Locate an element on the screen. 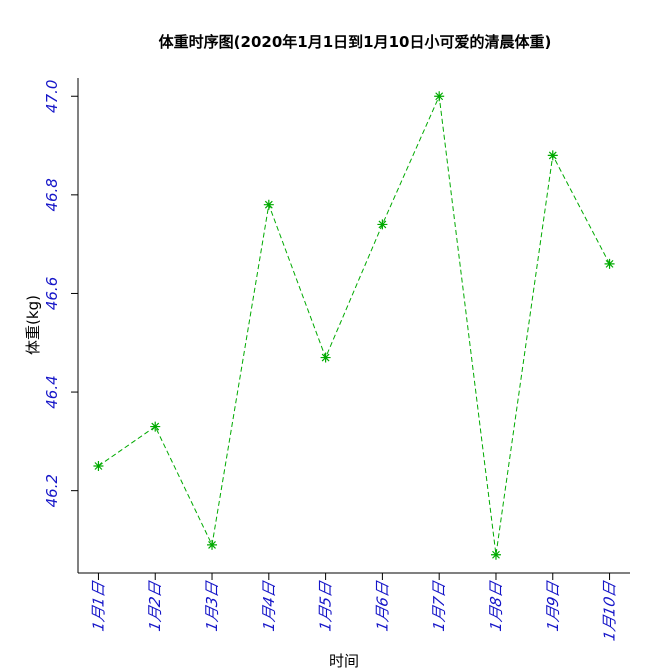  x-tick-label: 1月1日 is located at coordinates (99, 606).